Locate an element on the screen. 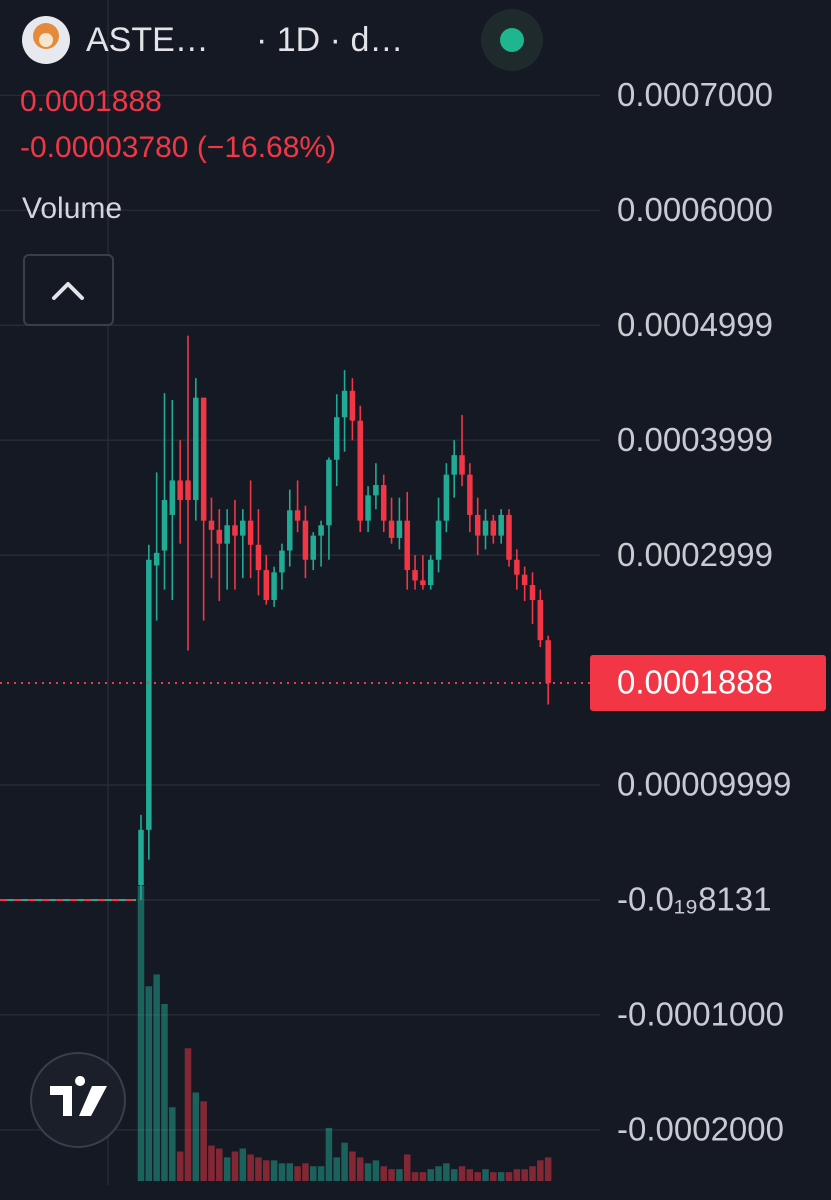 Image resolution: width=831 pixels, height=1200 pixels. y-tick-label: -0.0002000 is located at coordinates (700, 1129).